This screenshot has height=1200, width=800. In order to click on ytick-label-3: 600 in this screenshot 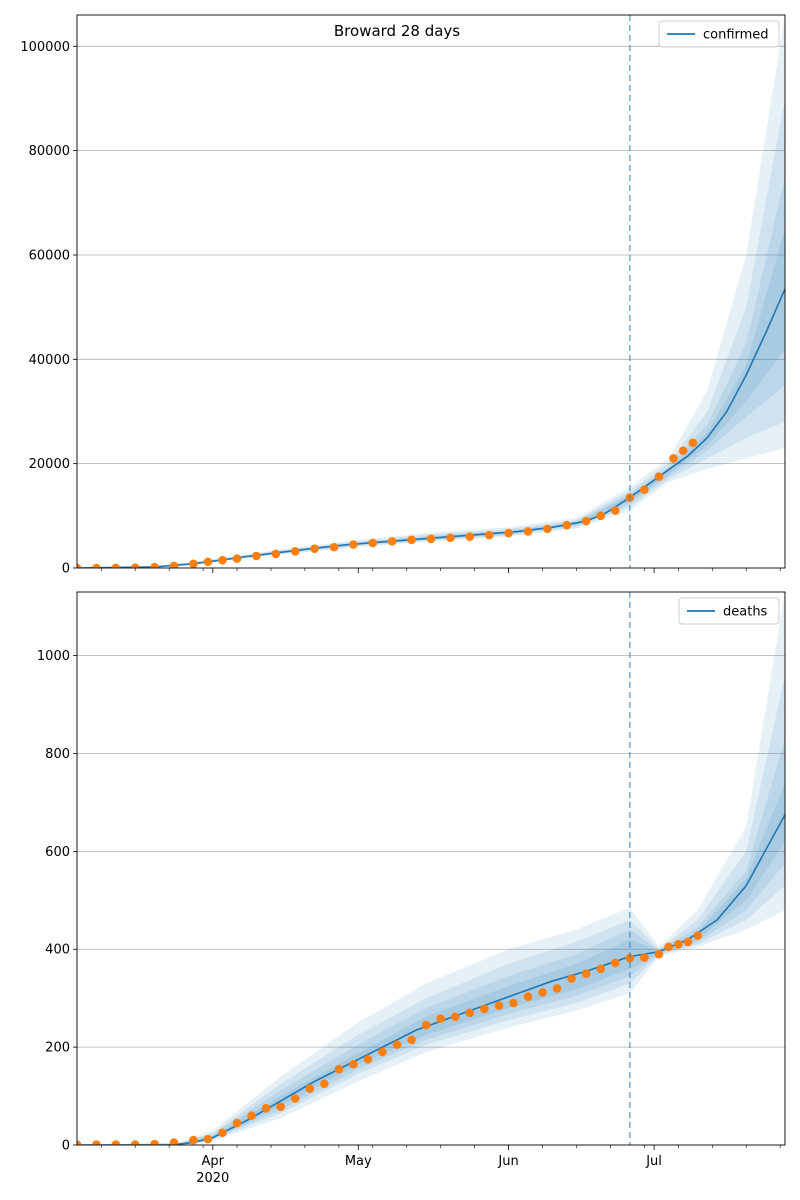, I will do `click(57, 852)`.